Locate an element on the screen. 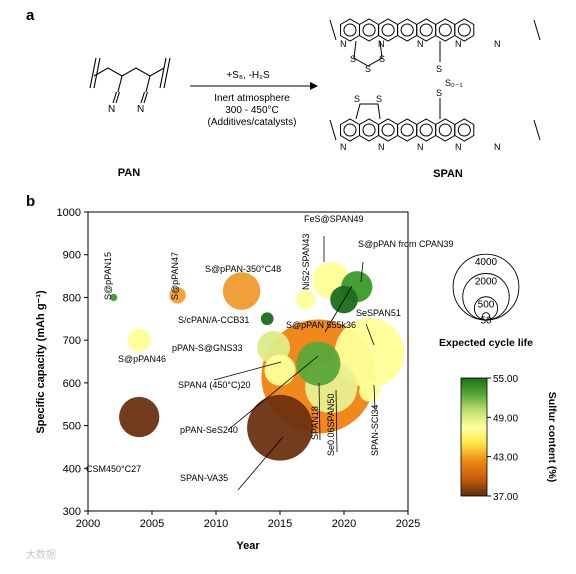 This screenshot has height=574, width=576. x-tick-label: 2020 is located at coordinates (344, 524).